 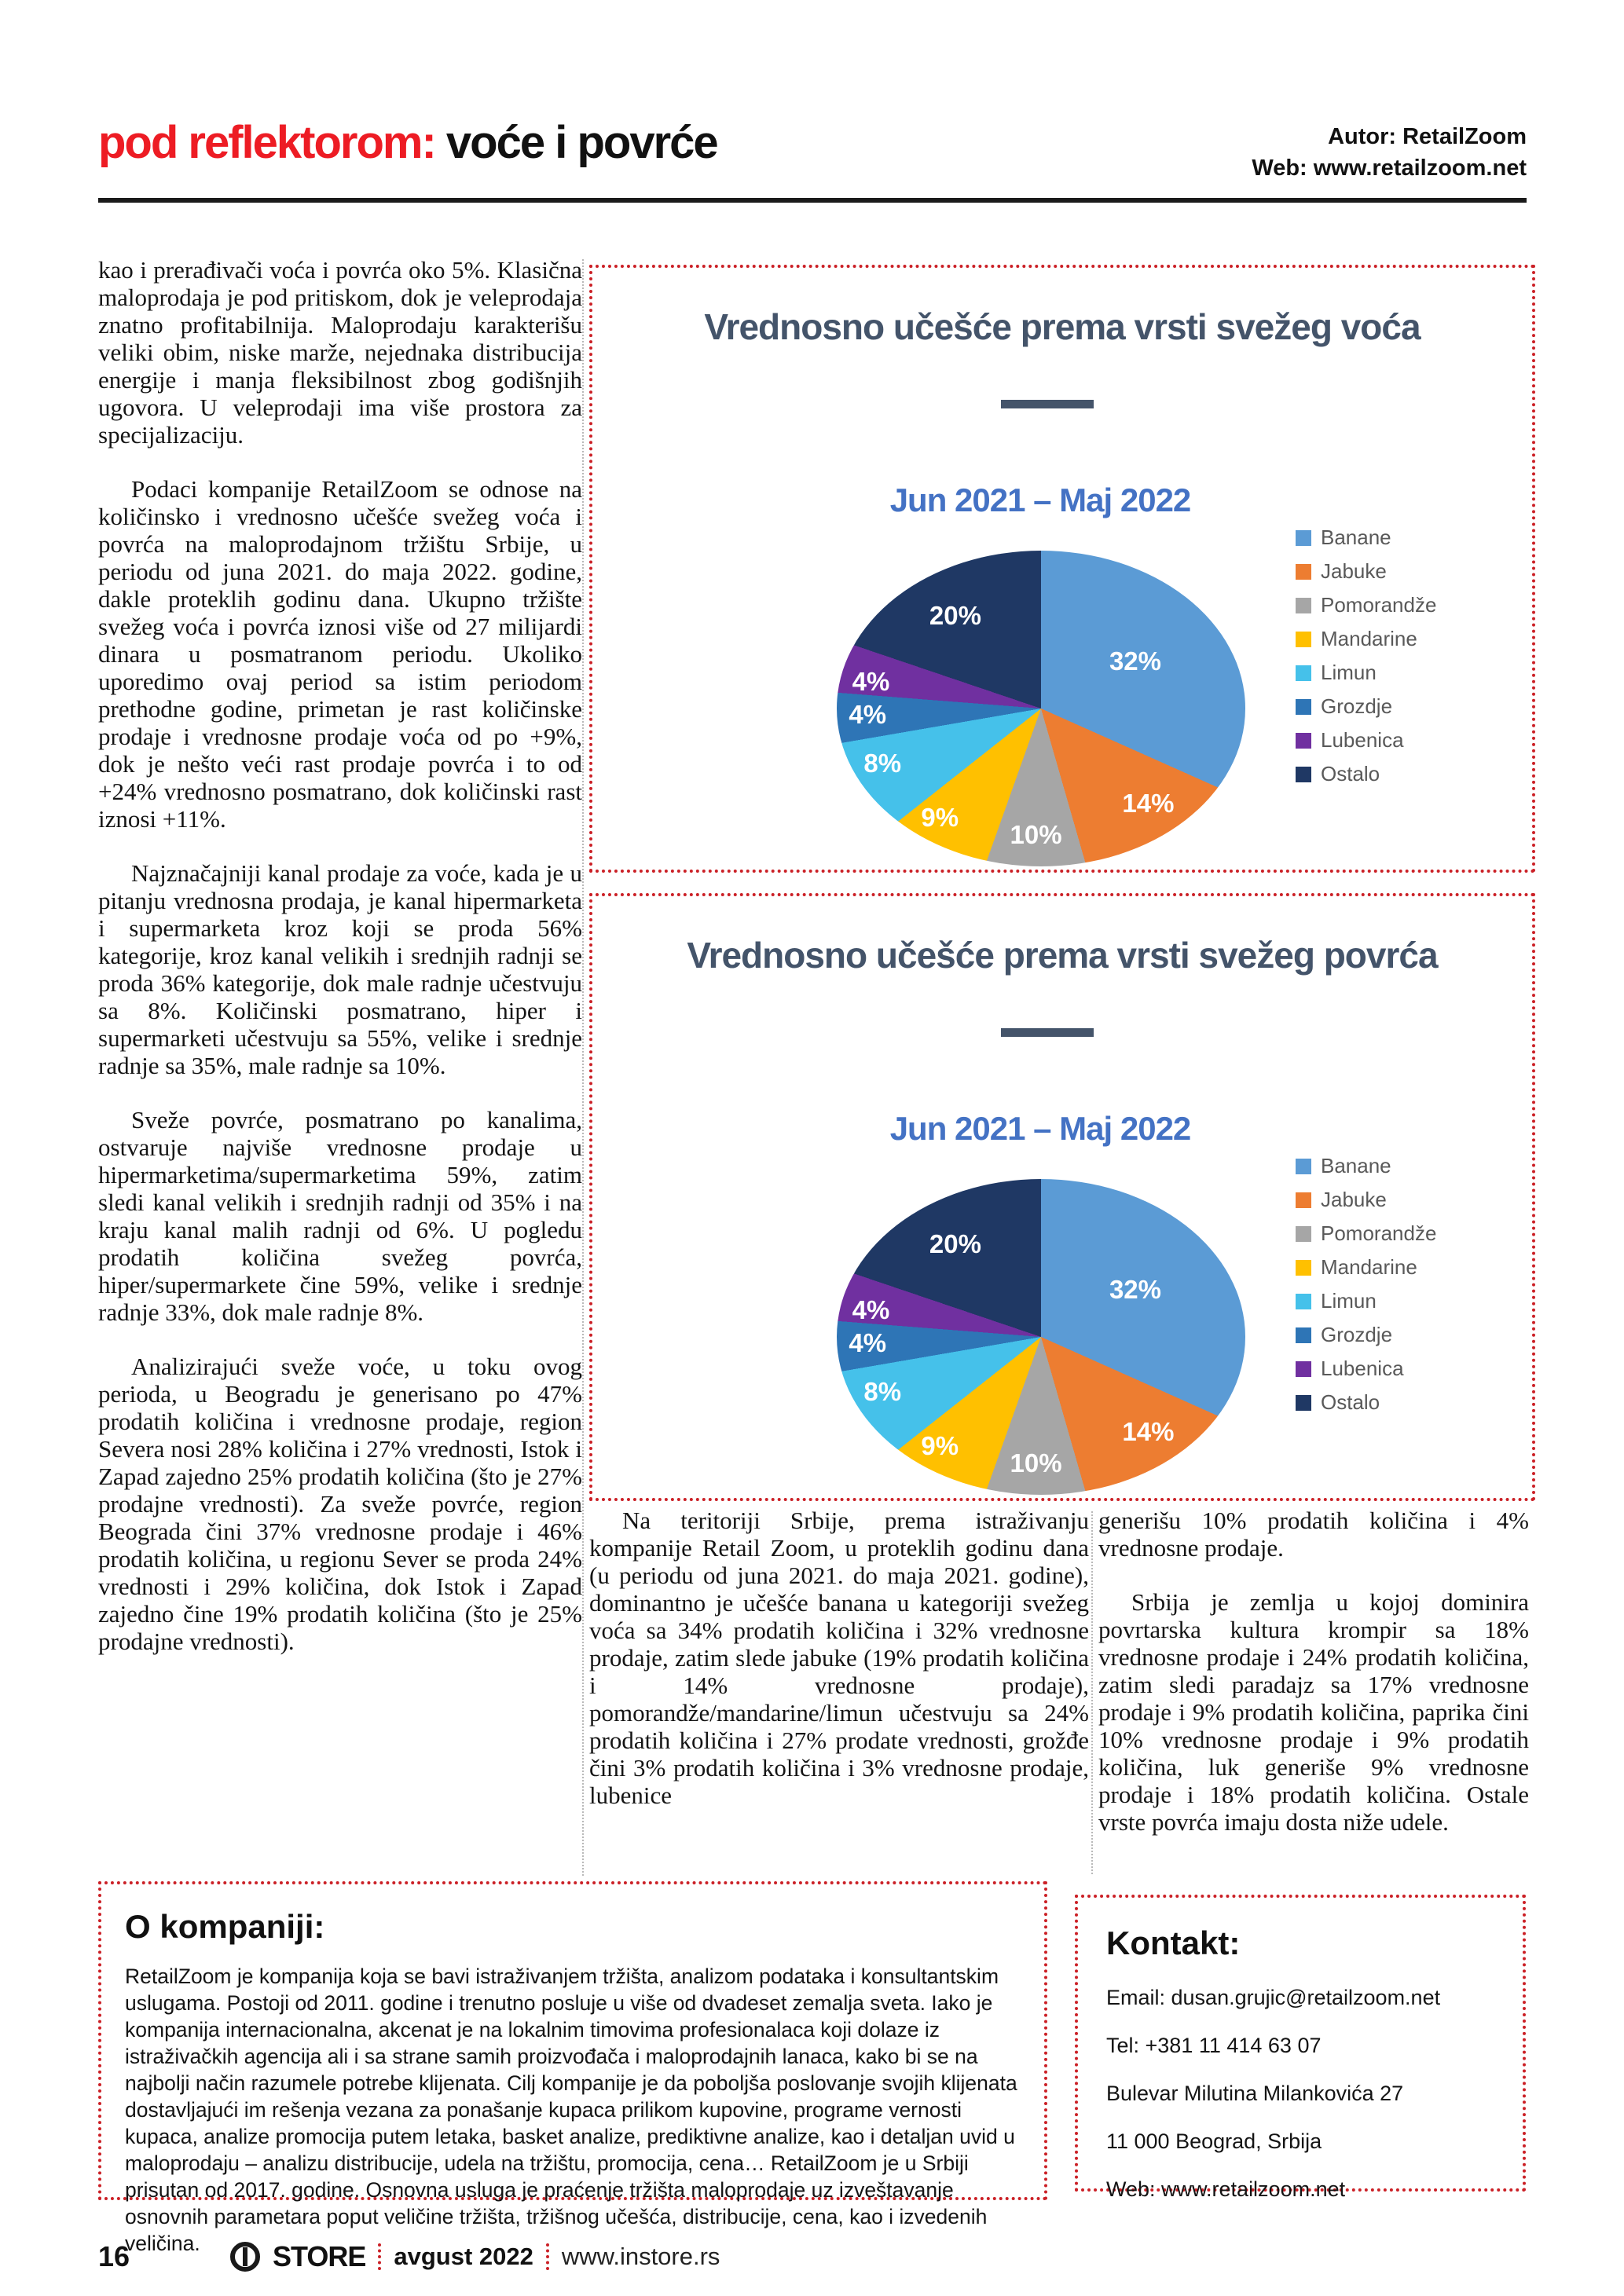 I want to click on footer-brand-group: STORE avgust 2022 www.instore.rs, so click(x=475, y=2256).